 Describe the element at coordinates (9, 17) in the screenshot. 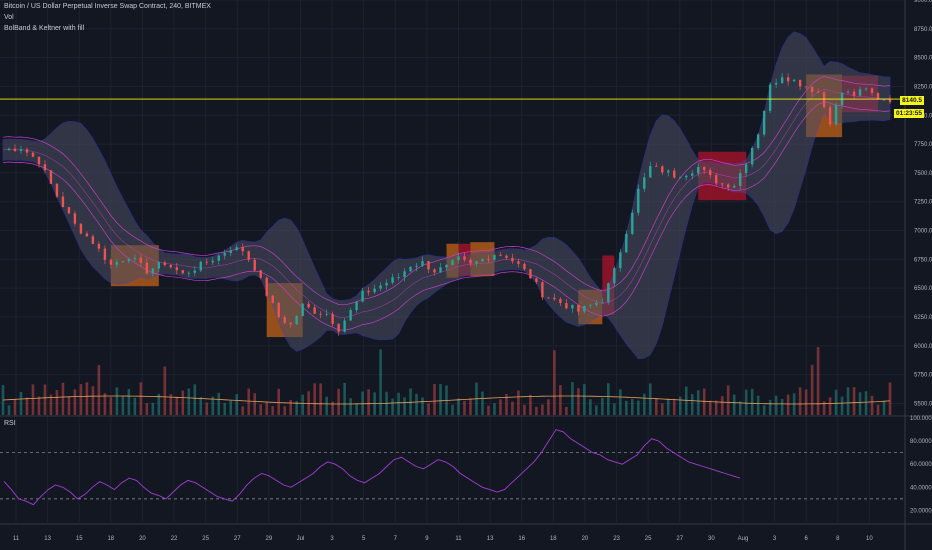

I see `volume-indicator-label: Vol` at that location.